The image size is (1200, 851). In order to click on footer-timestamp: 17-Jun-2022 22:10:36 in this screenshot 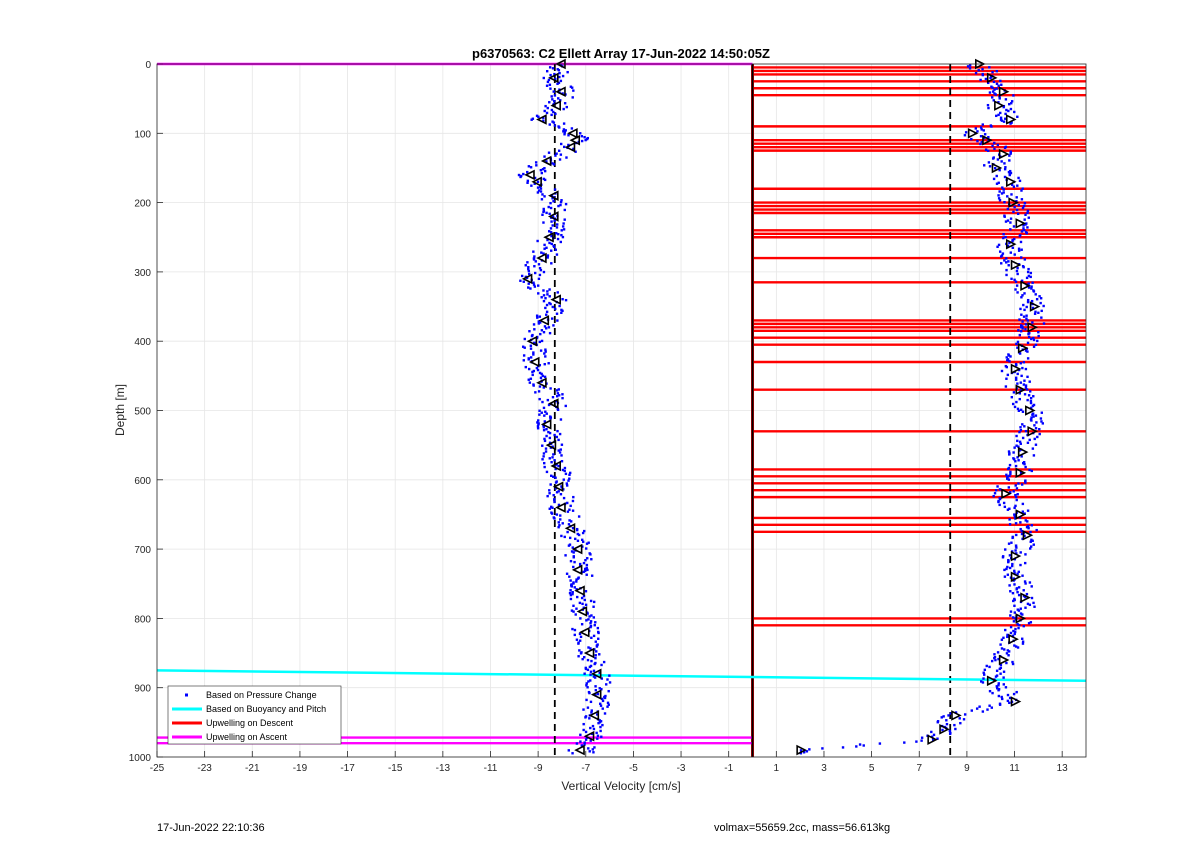, I will do `click(211, 828)`.